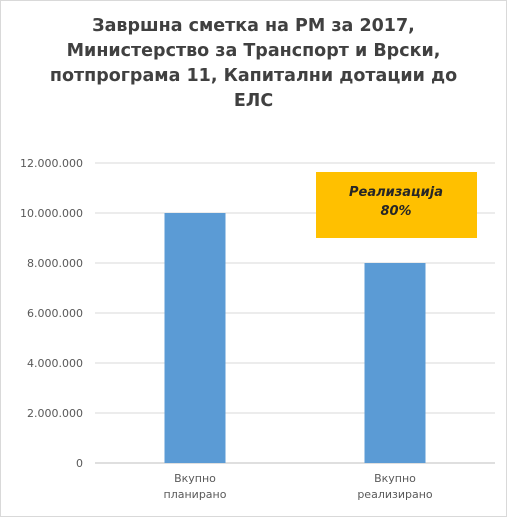  I want to click on x-axis-ticks: Вкупно планирано Вкупно реализирано, so click(298, 486).